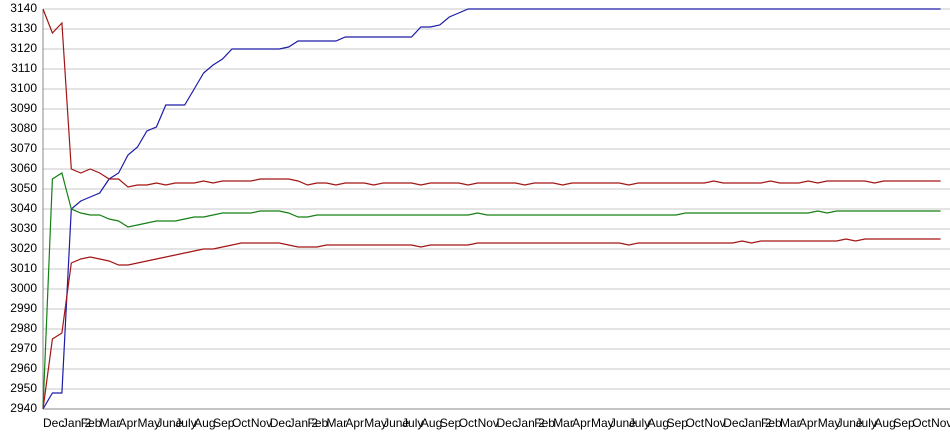 Image resolution: width=950 pixels, height=435 pixels. Describe the element at coordinates (23, 308) in the screenshot. I see `y-tick-label: 2990` at that location.